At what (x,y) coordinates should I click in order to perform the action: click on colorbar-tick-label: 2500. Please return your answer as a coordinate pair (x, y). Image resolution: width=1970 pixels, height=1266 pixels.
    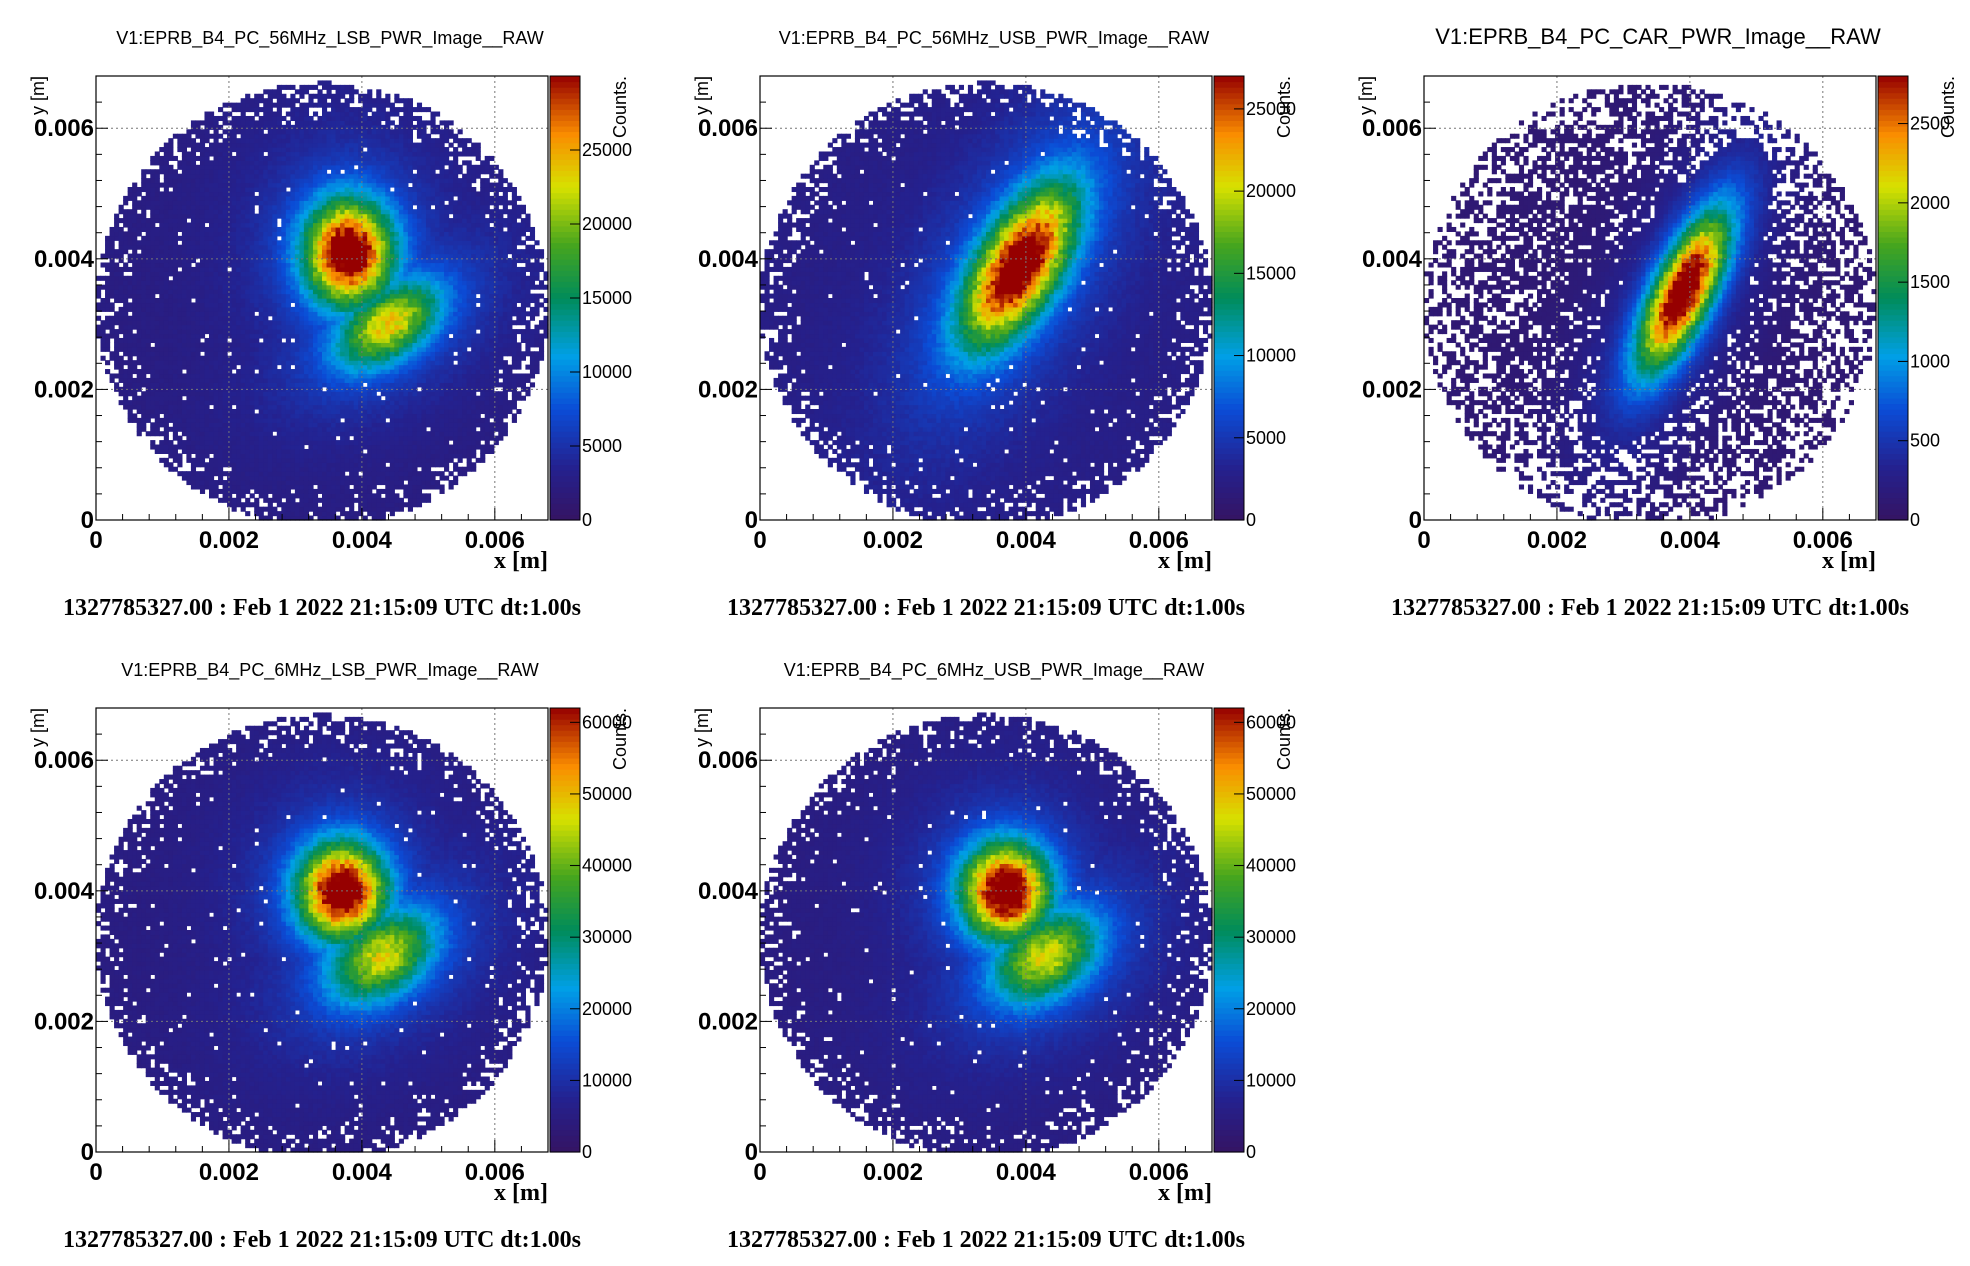
    Looking at the image, I should click on (1930, 124).